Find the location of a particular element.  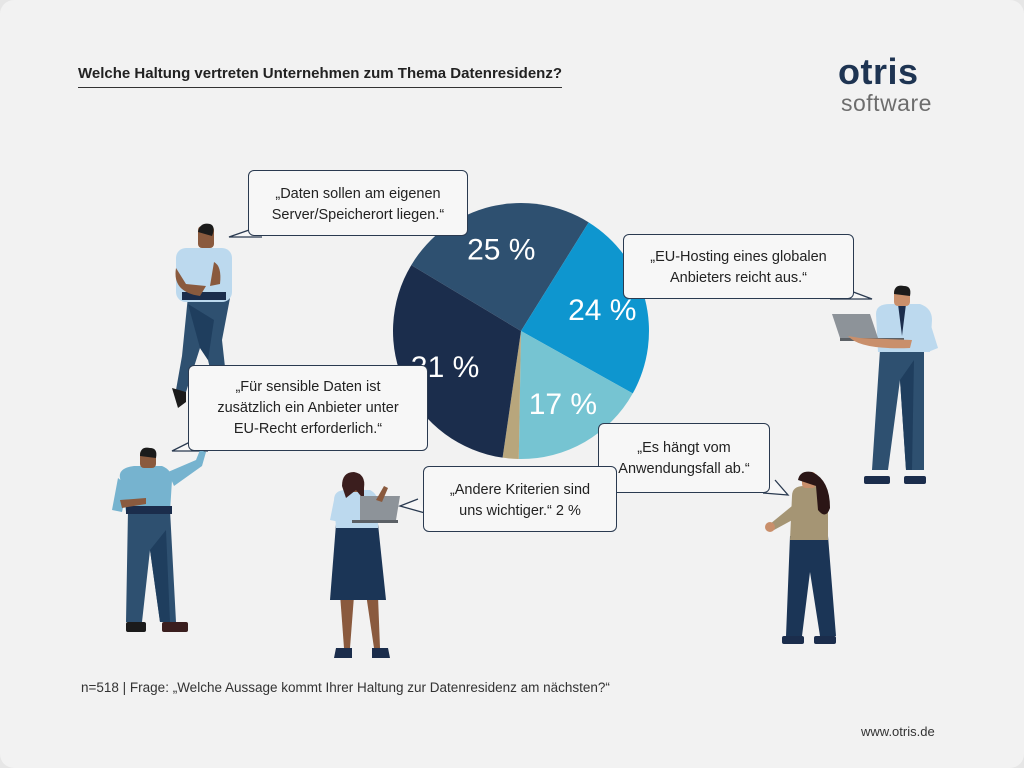

person-pointing-man-illustration is located at coordinates (159, 536).